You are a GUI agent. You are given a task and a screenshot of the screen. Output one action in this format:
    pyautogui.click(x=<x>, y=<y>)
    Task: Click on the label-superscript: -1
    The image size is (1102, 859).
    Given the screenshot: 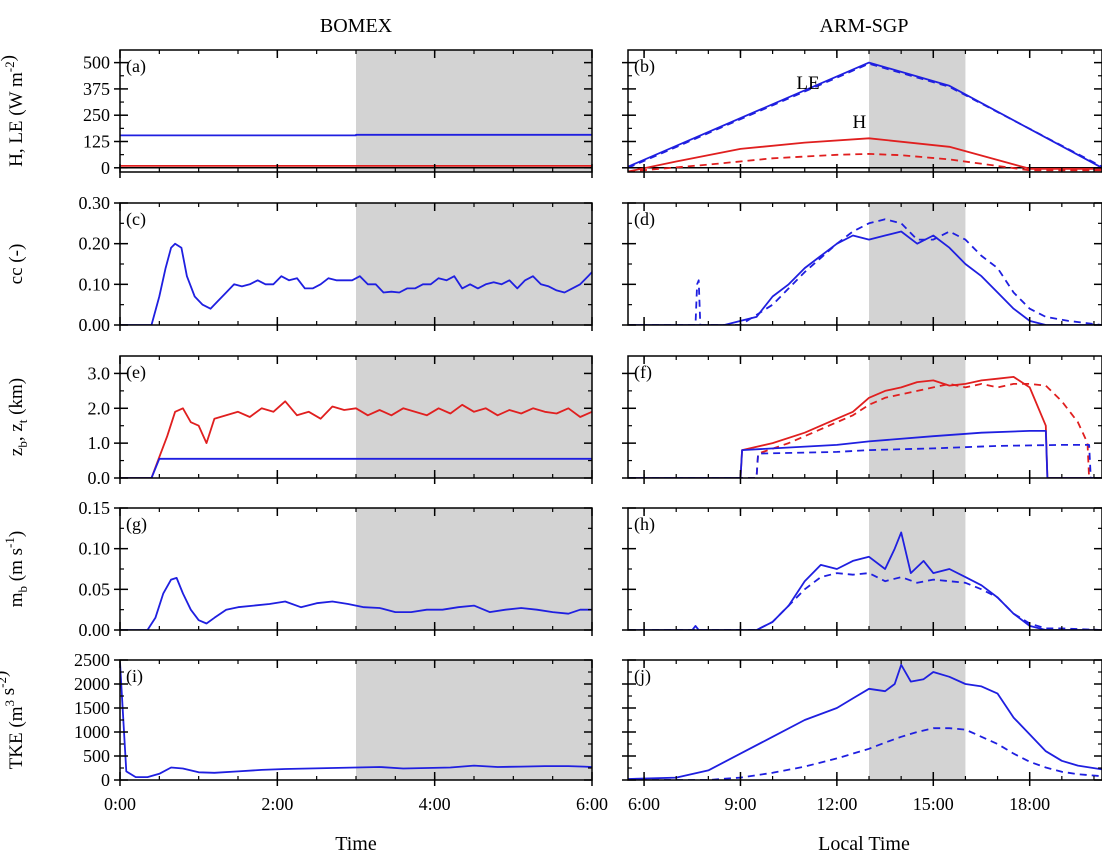 What is the action you would take?
    pyautogui.click(x=9, y=542)
    